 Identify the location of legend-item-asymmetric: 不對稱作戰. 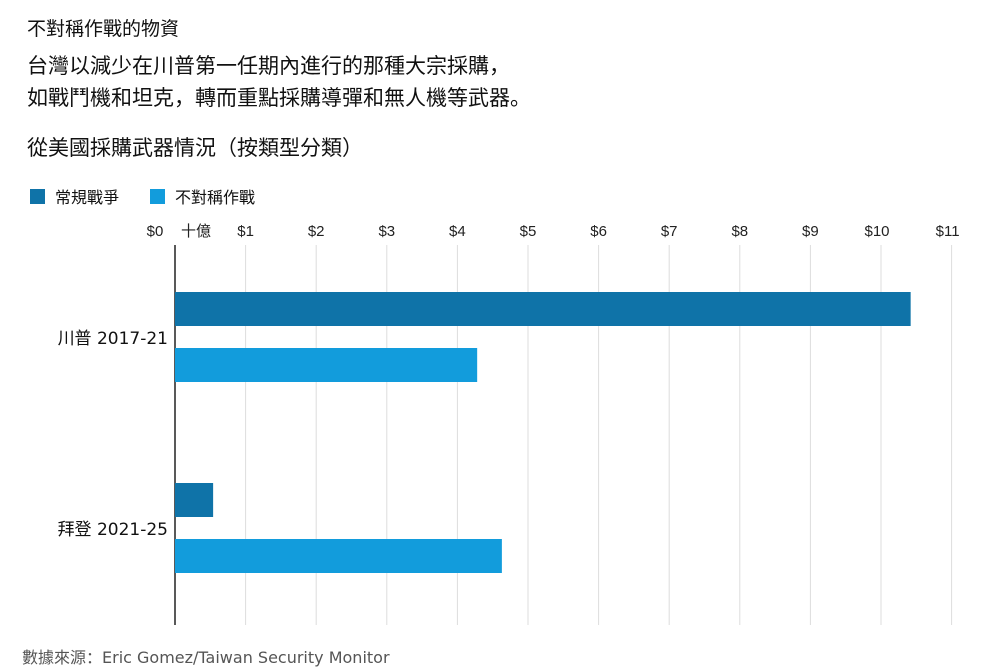
(202, 196).